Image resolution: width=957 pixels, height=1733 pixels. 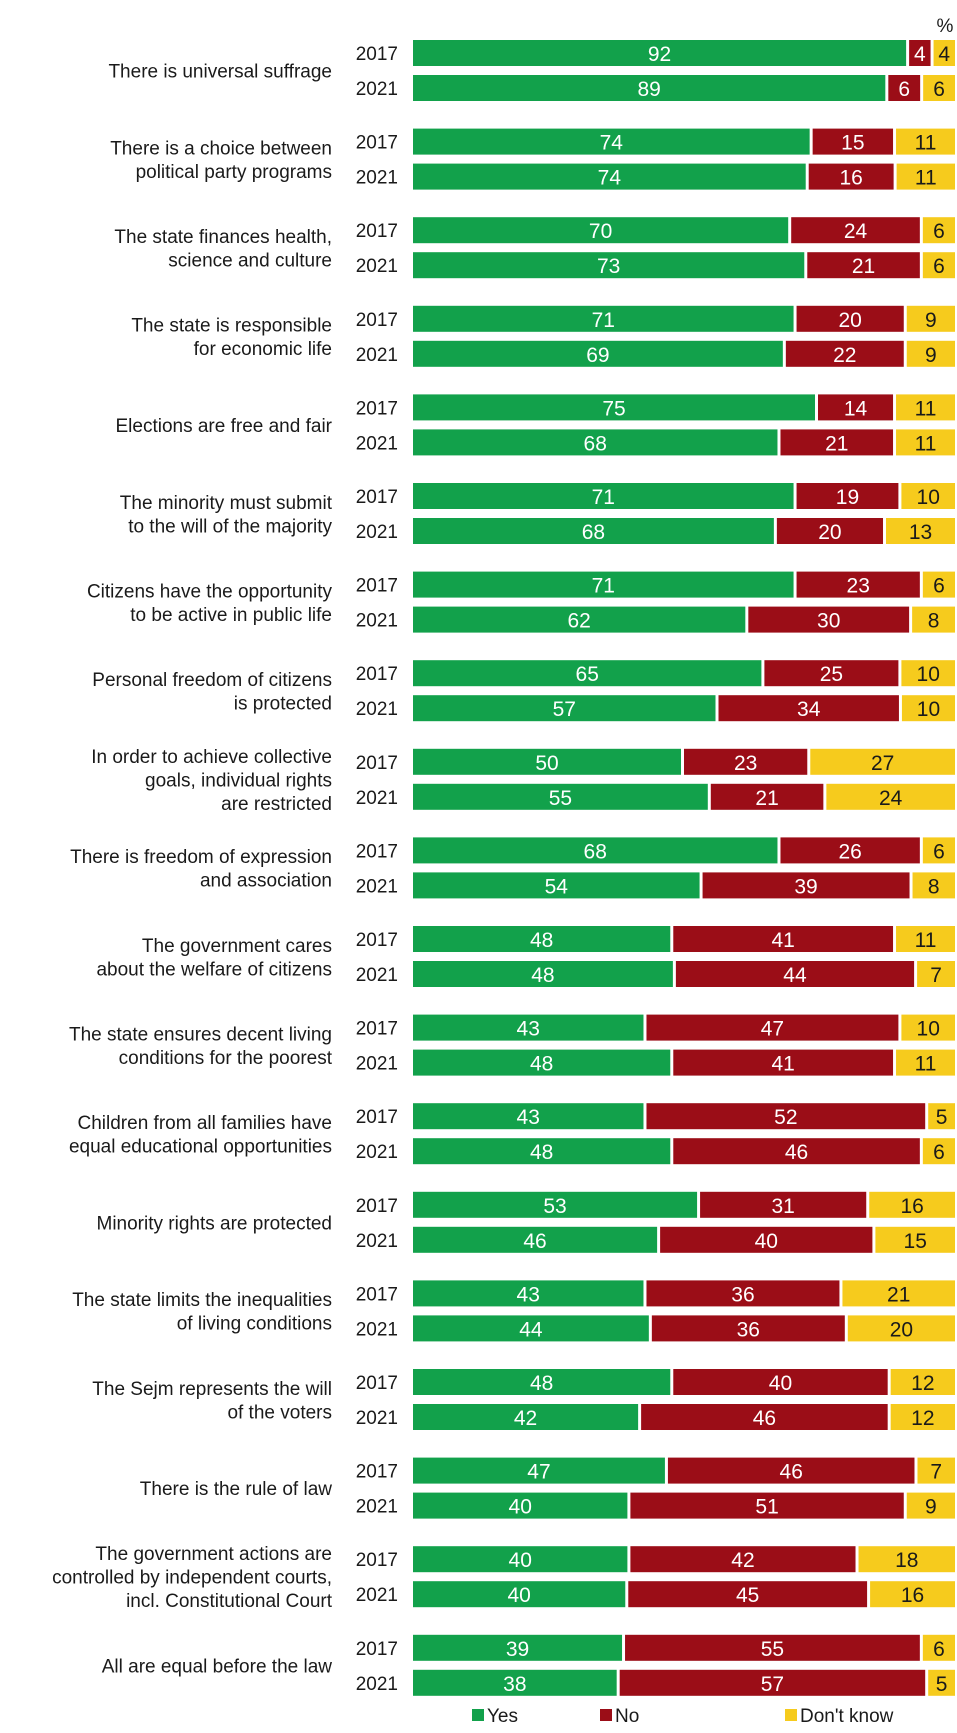 I want to click on data-label: 16, so click(x=912, y=1595).